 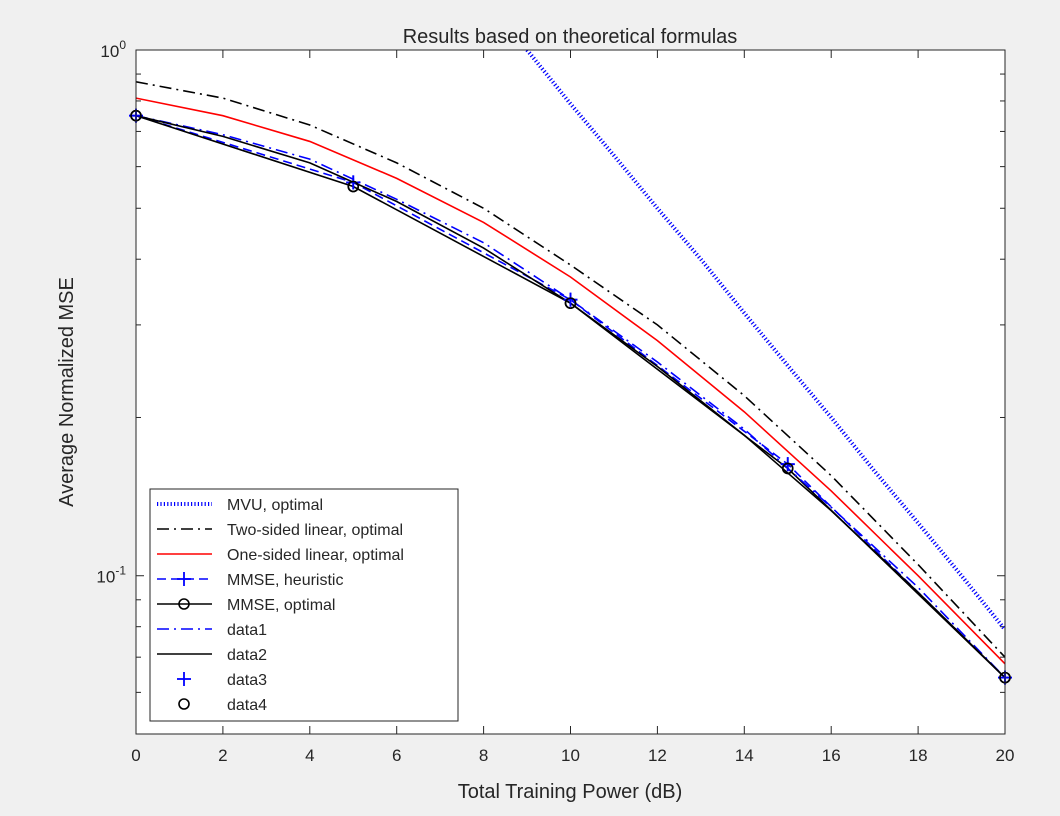 What do you see at coordinates (570, 755) in the screenshot?
I see `x-tick-label: 10` at bounding box center [570, 755].